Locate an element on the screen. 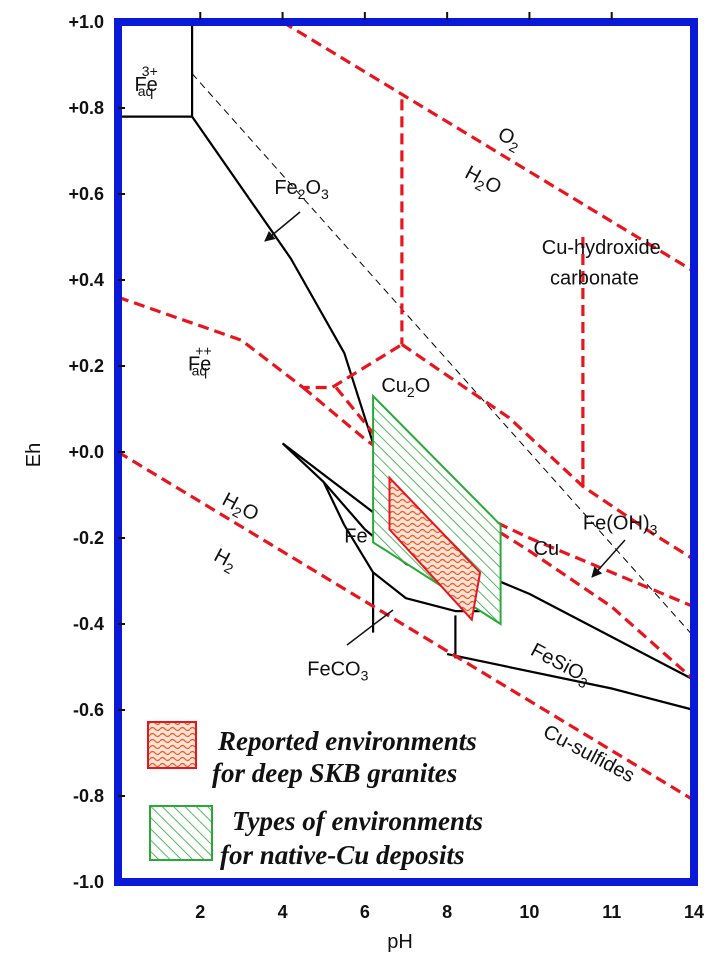 Image resolution: width=716 pixels, height=957 pixels. o2-label: O2 is located at coordinates (509, 139).